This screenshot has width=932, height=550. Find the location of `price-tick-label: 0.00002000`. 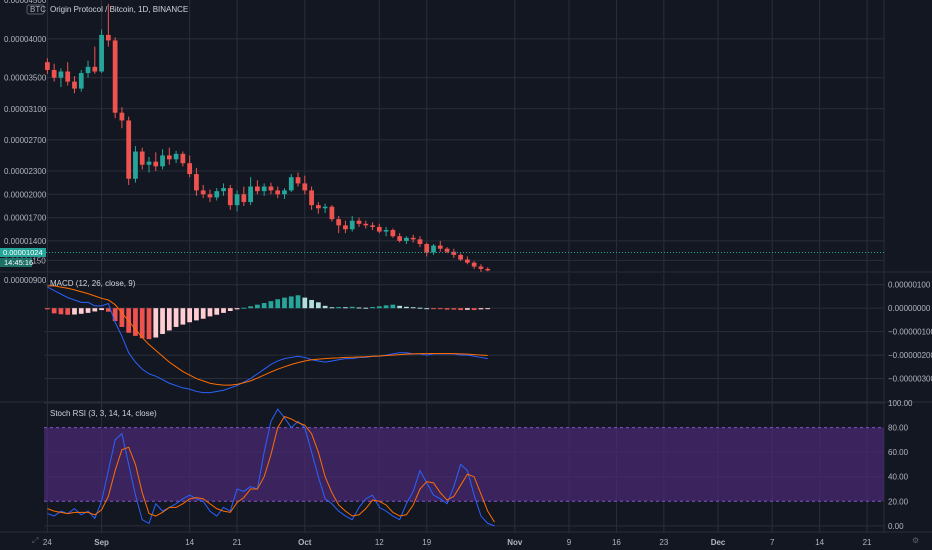

price-tick-label: 0.00002000 is located at coordinates (25, 194).